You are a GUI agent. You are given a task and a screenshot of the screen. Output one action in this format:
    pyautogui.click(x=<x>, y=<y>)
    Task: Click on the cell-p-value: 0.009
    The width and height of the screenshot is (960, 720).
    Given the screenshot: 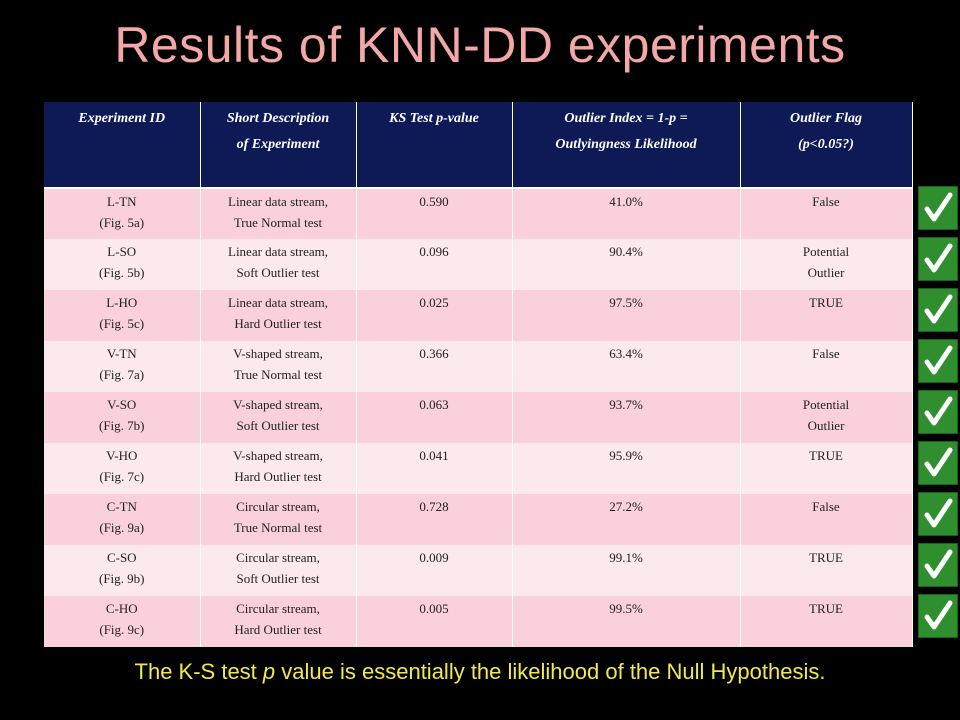 What is the action you would take?
    pyautogui.click(x=434, y=570)
    